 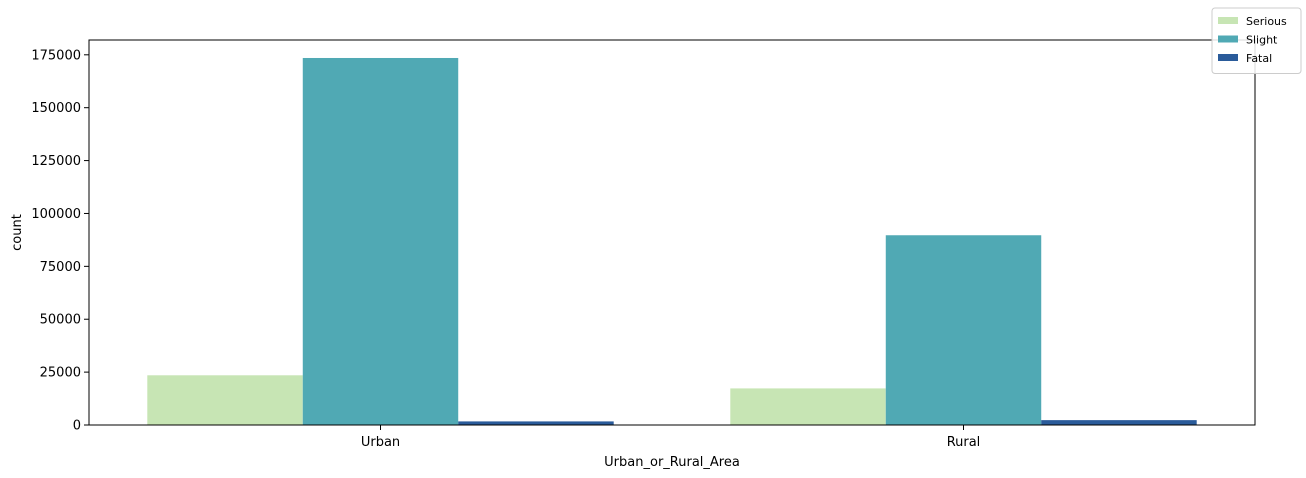 I want to click on y-tick-label: 0, so click(x=77, y=426).